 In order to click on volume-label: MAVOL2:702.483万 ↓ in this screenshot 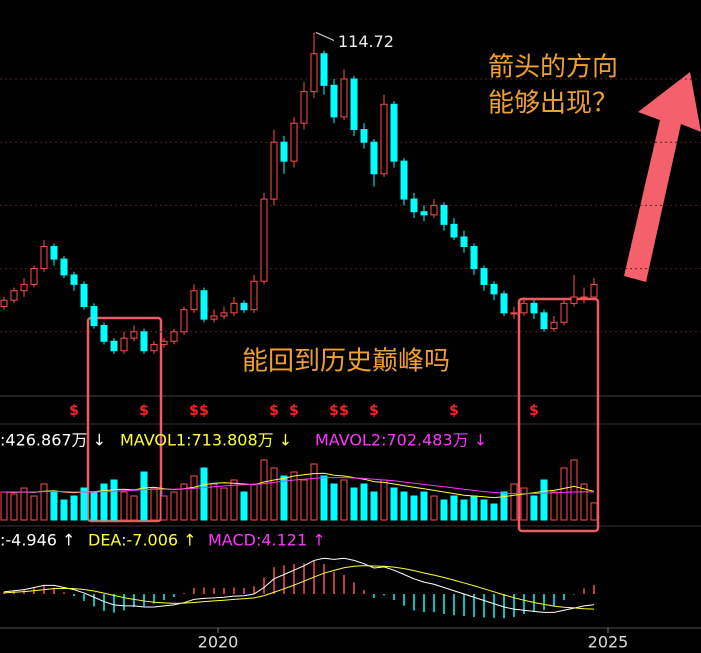, I will do `click(401, 440)`.